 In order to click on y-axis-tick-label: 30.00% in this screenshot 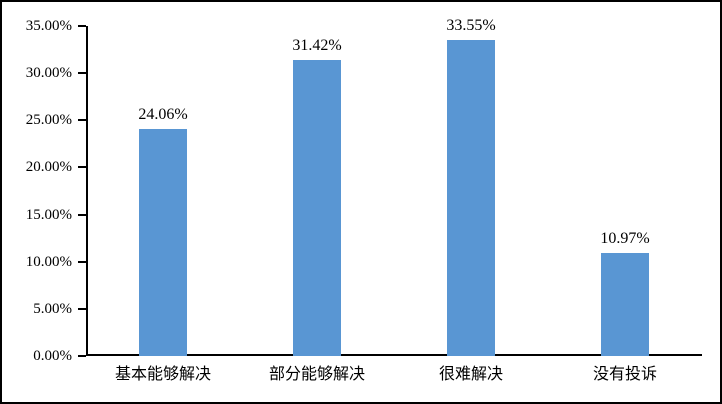, I will do `click(48, 73)`.